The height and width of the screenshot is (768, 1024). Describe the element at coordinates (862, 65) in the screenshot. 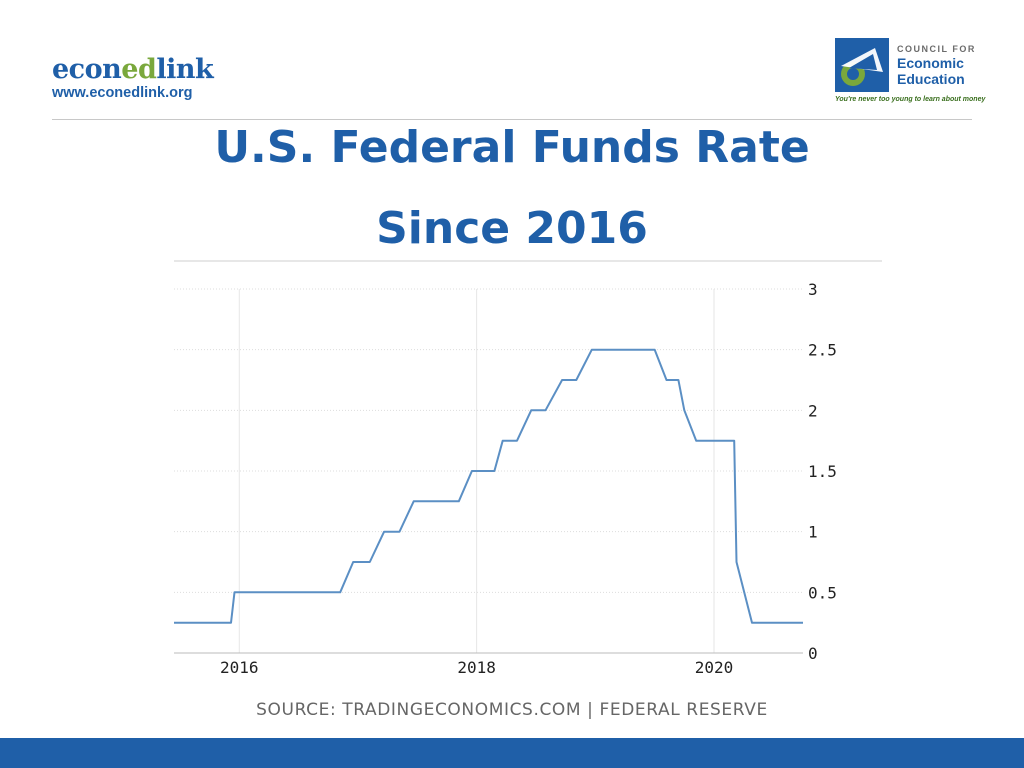

I see `cee-emblem-icon` at that location.